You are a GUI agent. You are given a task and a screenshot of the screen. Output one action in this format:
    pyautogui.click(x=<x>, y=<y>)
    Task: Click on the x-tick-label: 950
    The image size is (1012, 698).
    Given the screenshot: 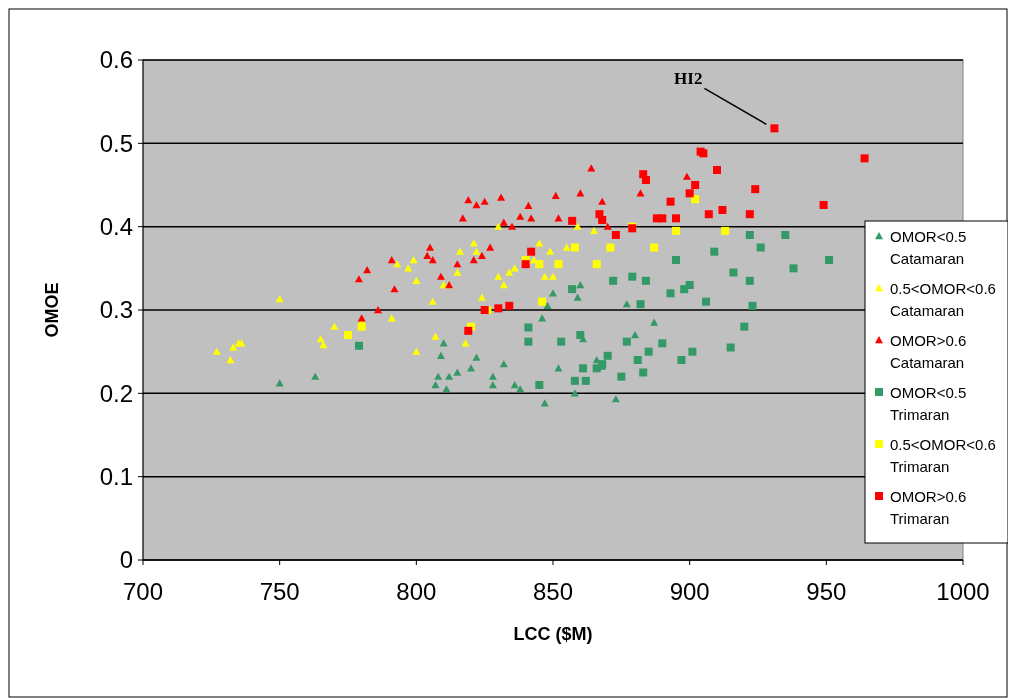 What is the action you would take?
    pyautogui.click(x=826, y=591)
    